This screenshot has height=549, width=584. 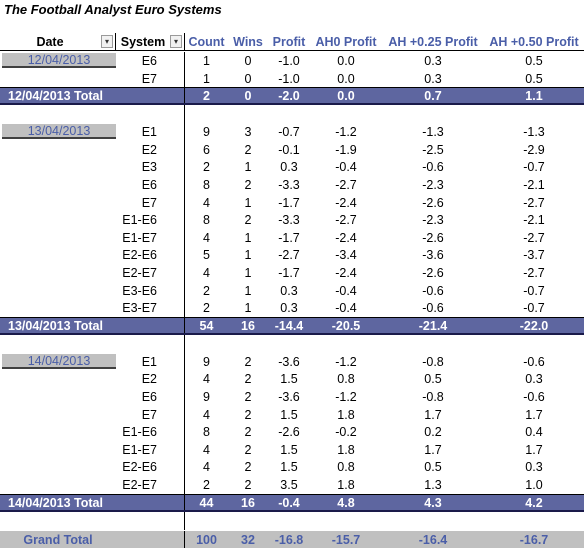 I want to click on header-count: Count, so click(x=206, y=42).